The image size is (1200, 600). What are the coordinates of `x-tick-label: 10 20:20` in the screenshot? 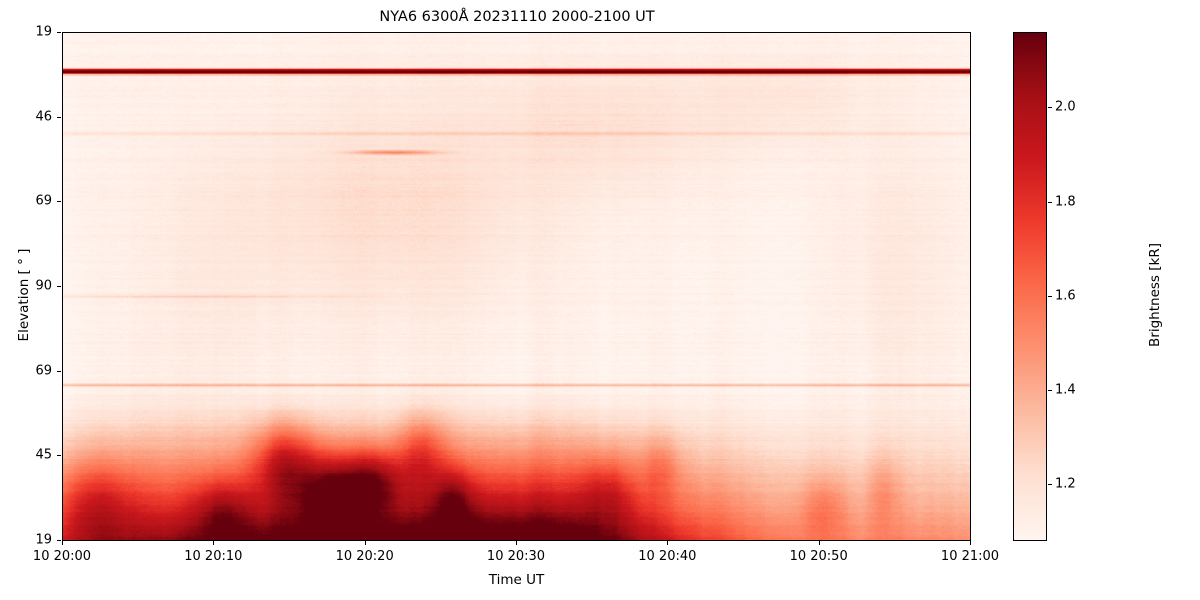 It's located at (364, 556).